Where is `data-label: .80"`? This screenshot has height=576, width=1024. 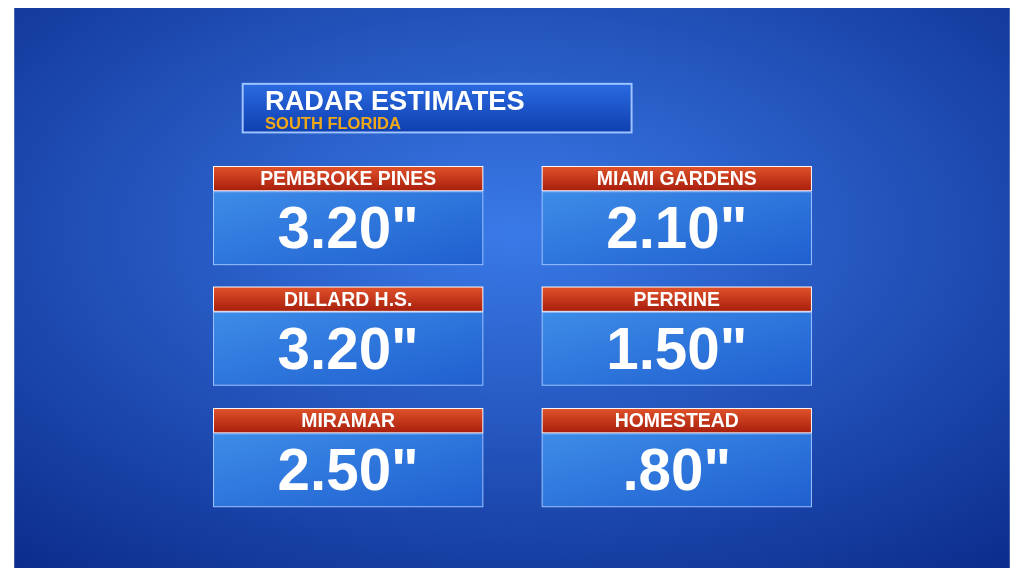
data-label: .80" is located at coordinates (677, 470).